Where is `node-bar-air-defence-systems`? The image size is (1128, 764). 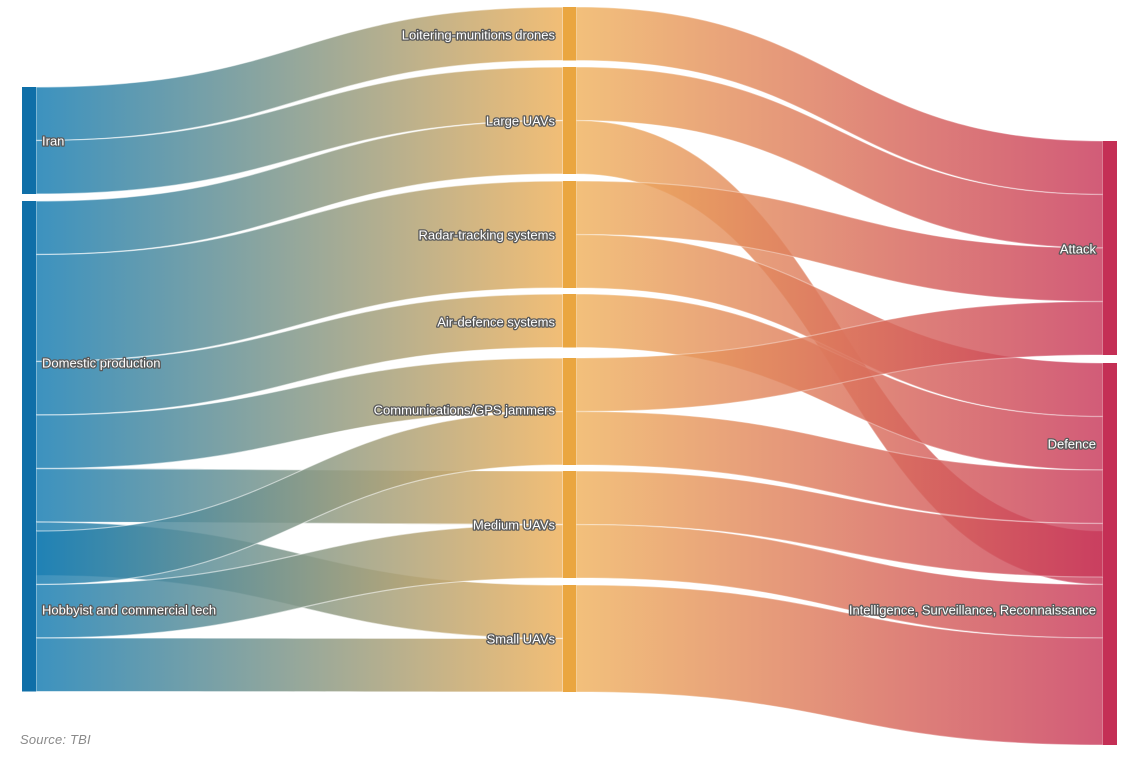 node-bar-air-defence-systems is located at coordinates (569, 321).